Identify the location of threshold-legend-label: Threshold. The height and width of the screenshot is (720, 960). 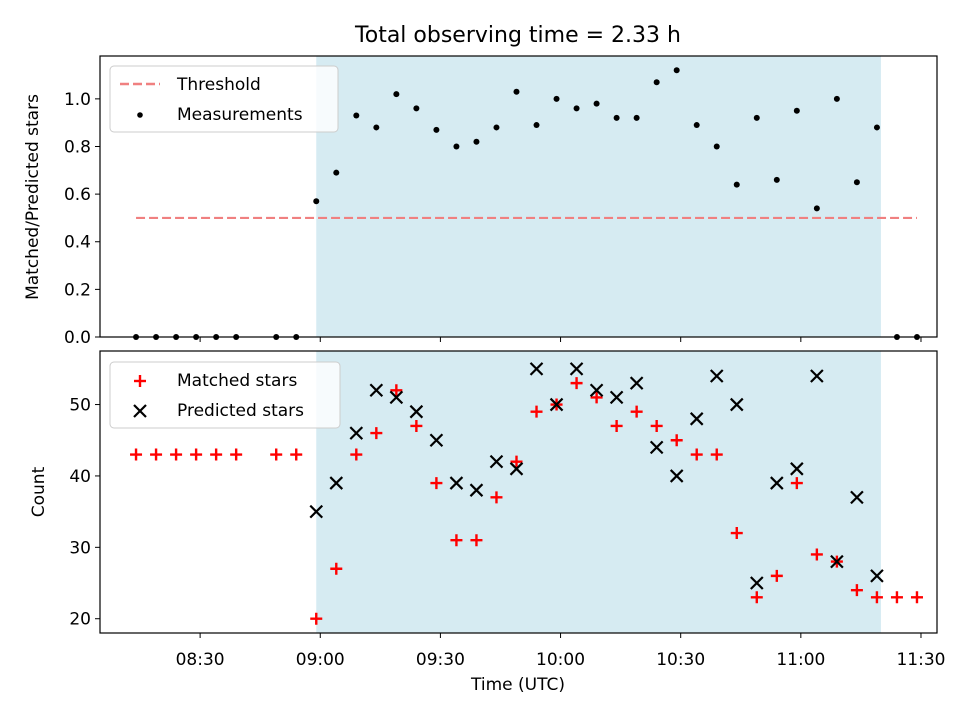
(218, 85).